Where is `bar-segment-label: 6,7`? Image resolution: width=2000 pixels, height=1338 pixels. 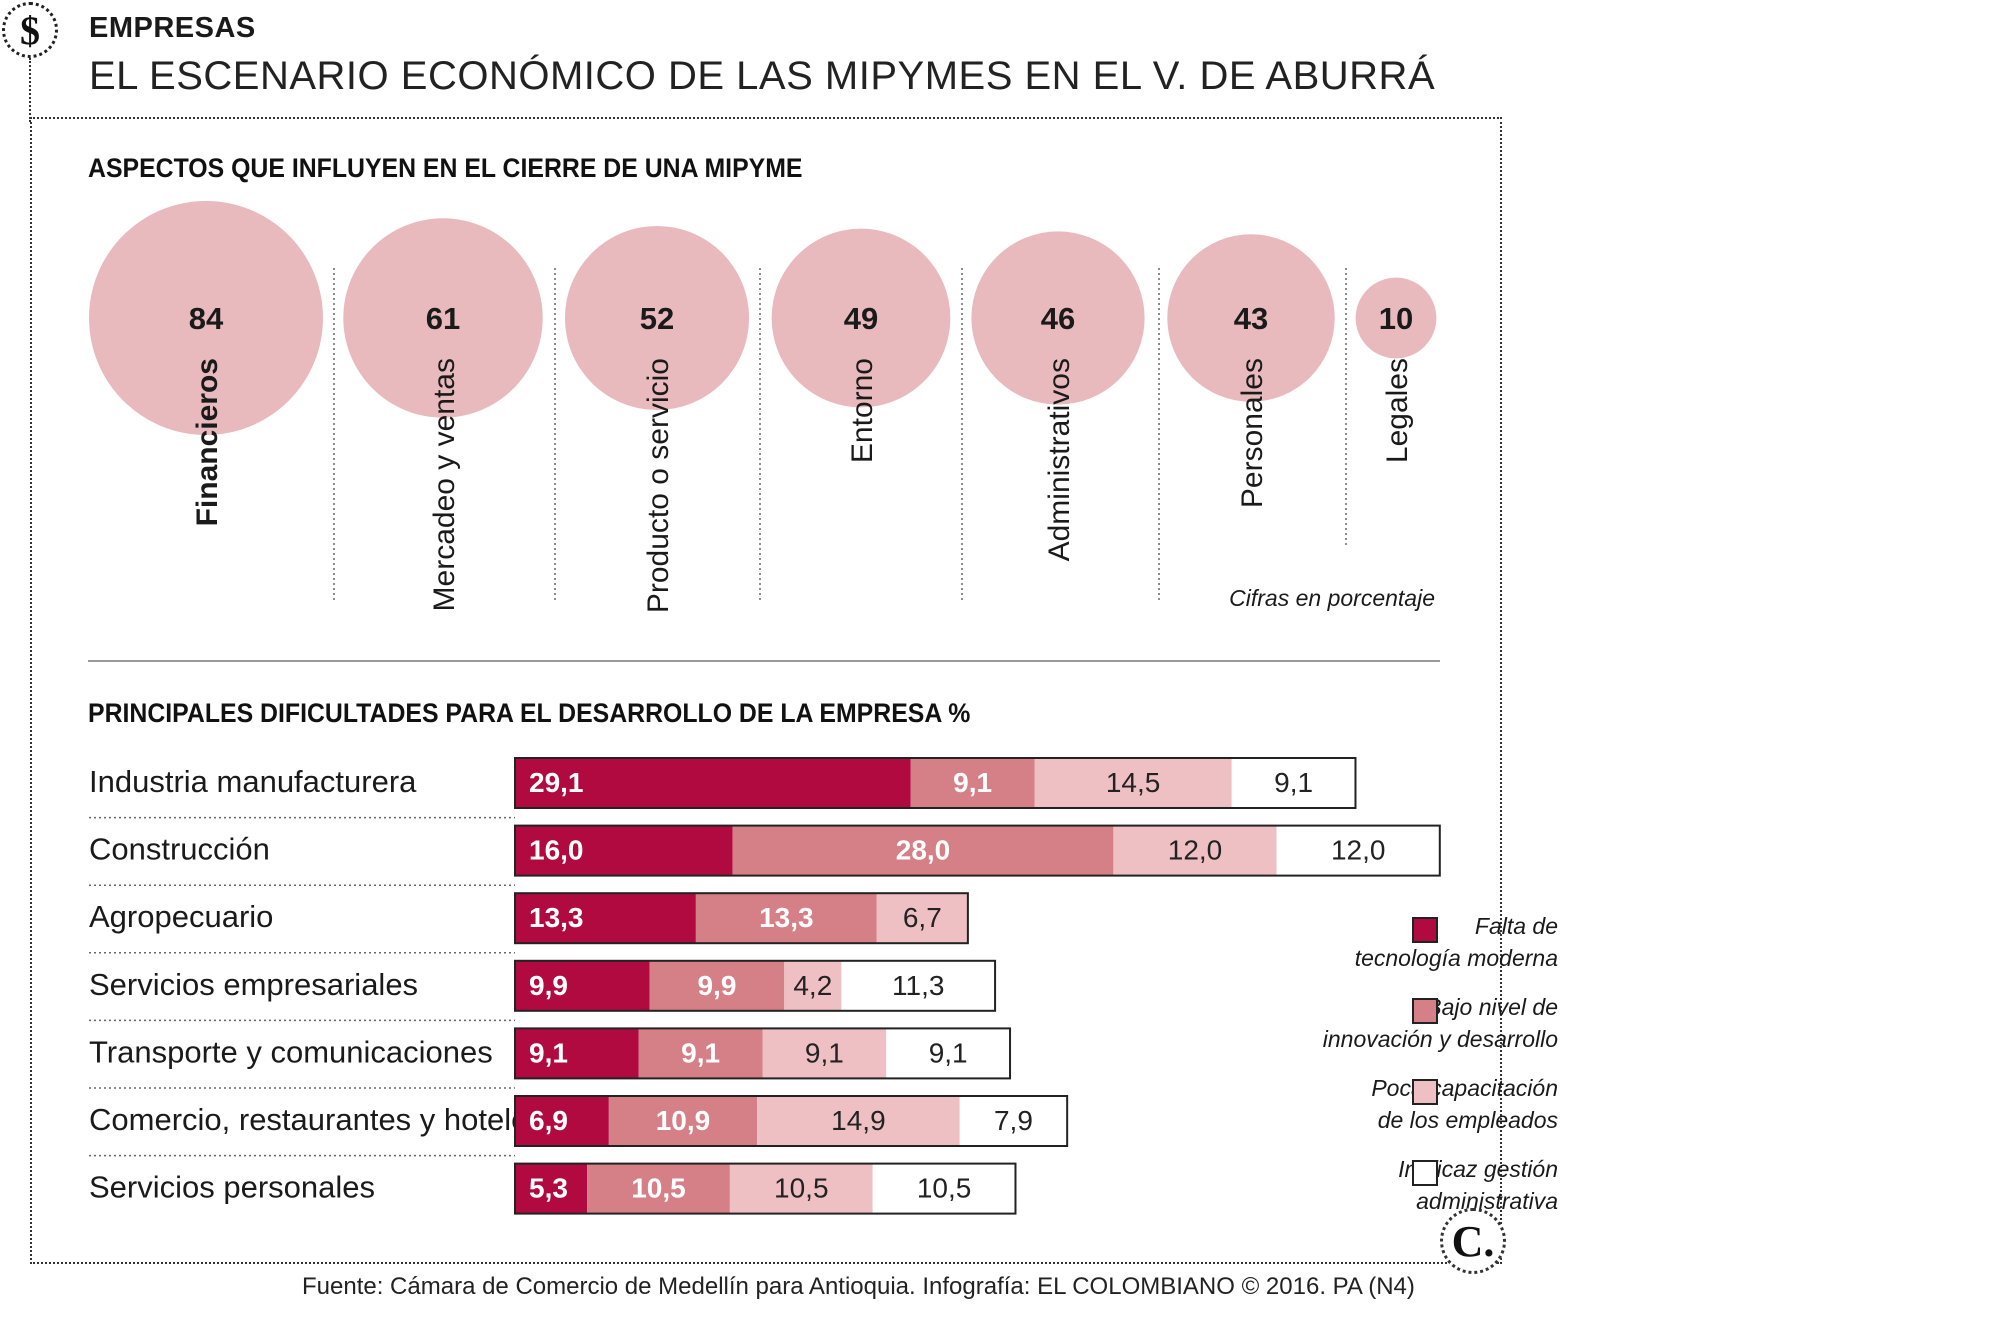 bar-segment-label: 6,7 is located at coordinates (922, 917).